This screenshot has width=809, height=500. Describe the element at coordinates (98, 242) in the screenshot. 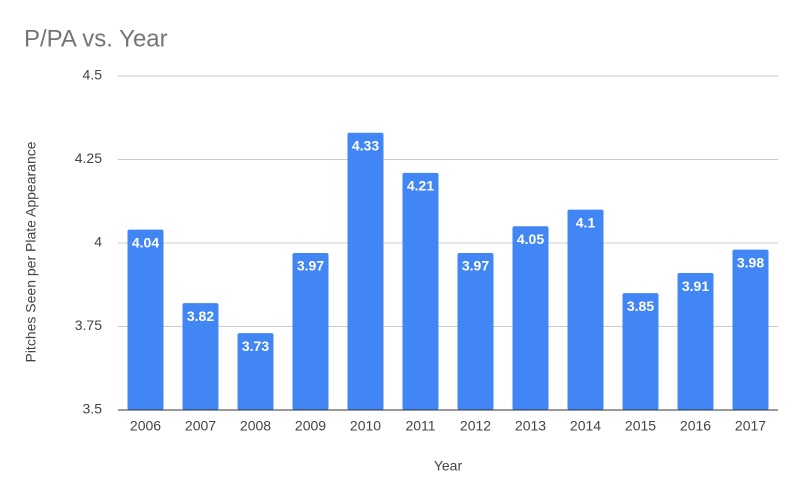

I see `y-tick-label: 4` at that location.